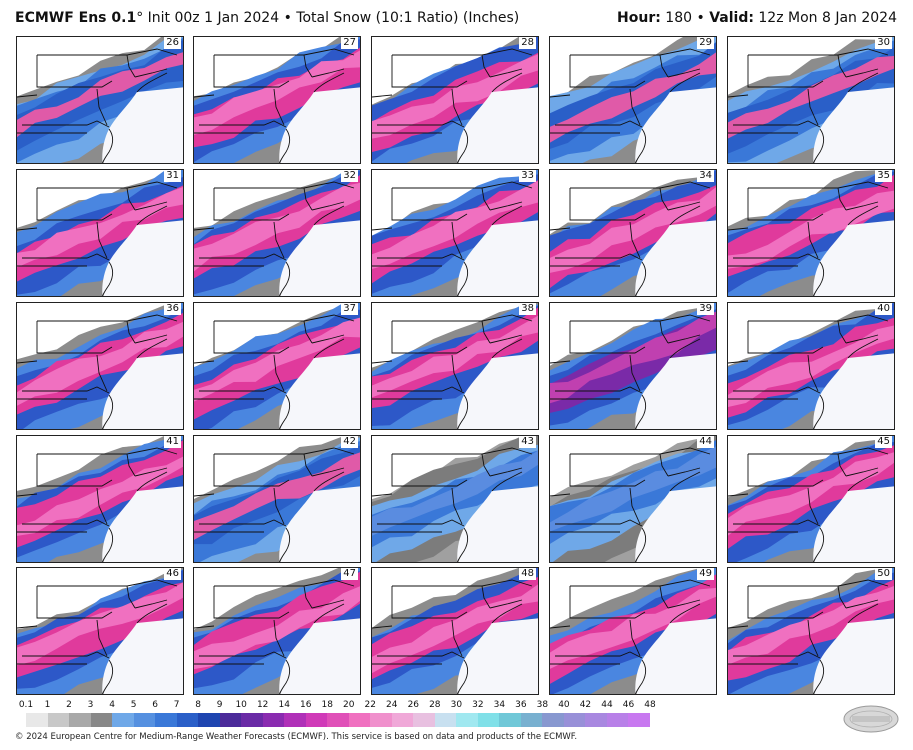  I want to click on ensemble-member-panel: 35, so click(811, 233).